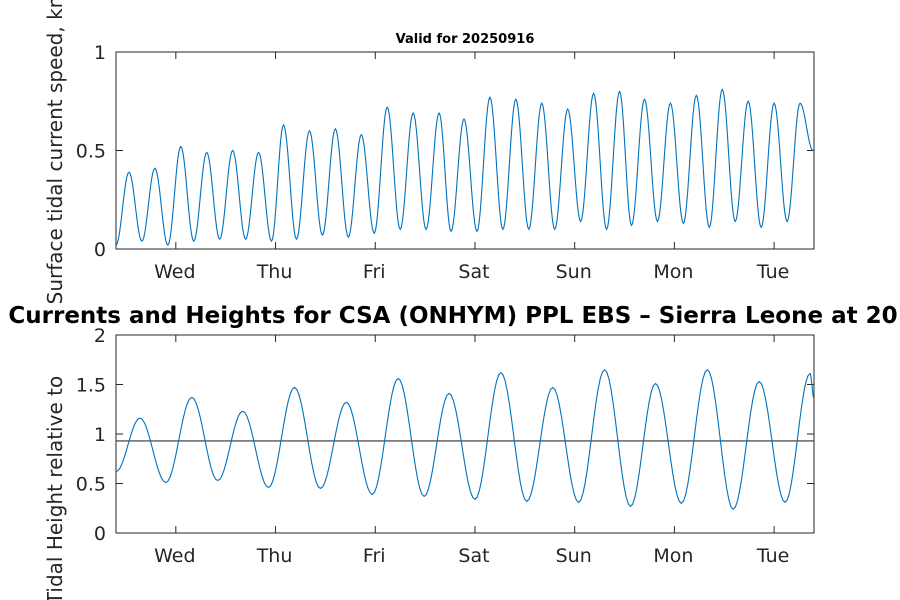 The height and width of the screenshot is (600, 900). What do you see at coordinates (473, 556) in the screenshot?
I see `tidal-height-xtick-label: Sat` at bounding box center [473, 556].